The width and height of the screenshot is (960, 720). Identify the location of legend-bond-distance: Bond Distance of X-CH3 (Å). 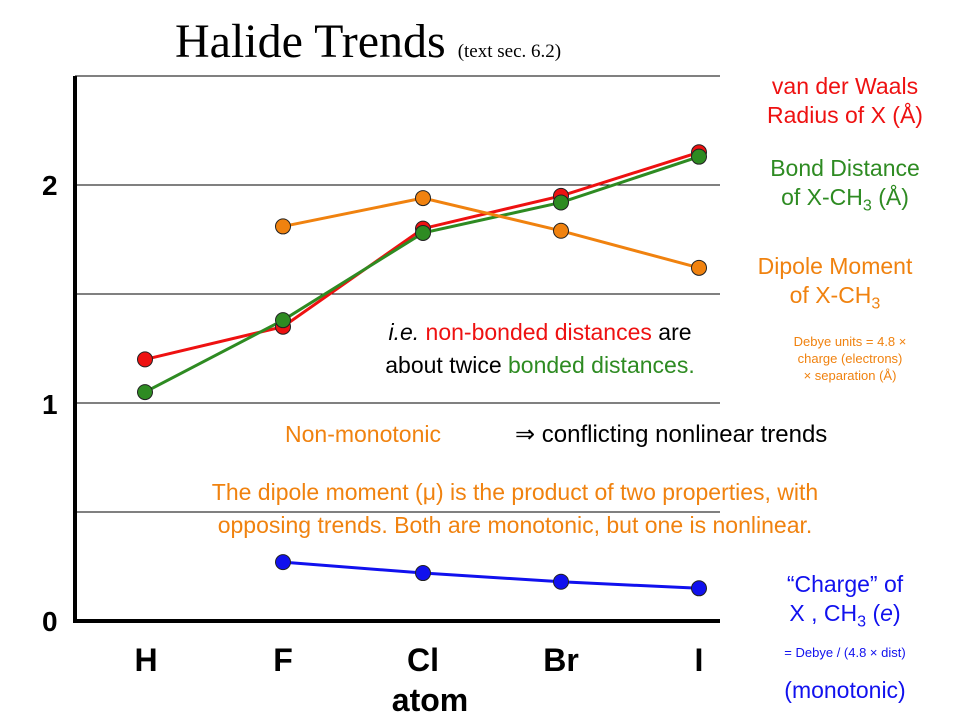
(845, 185).